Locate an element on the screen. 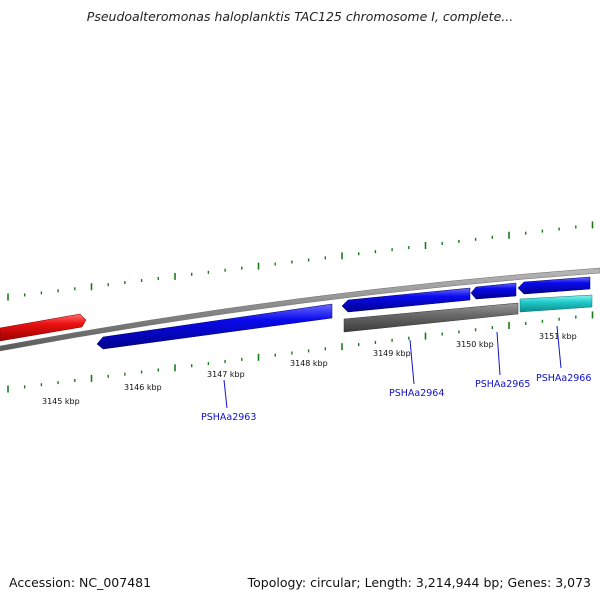  locus-label-psha2966: PSHAa2966 is located at coordinates (563, 378).